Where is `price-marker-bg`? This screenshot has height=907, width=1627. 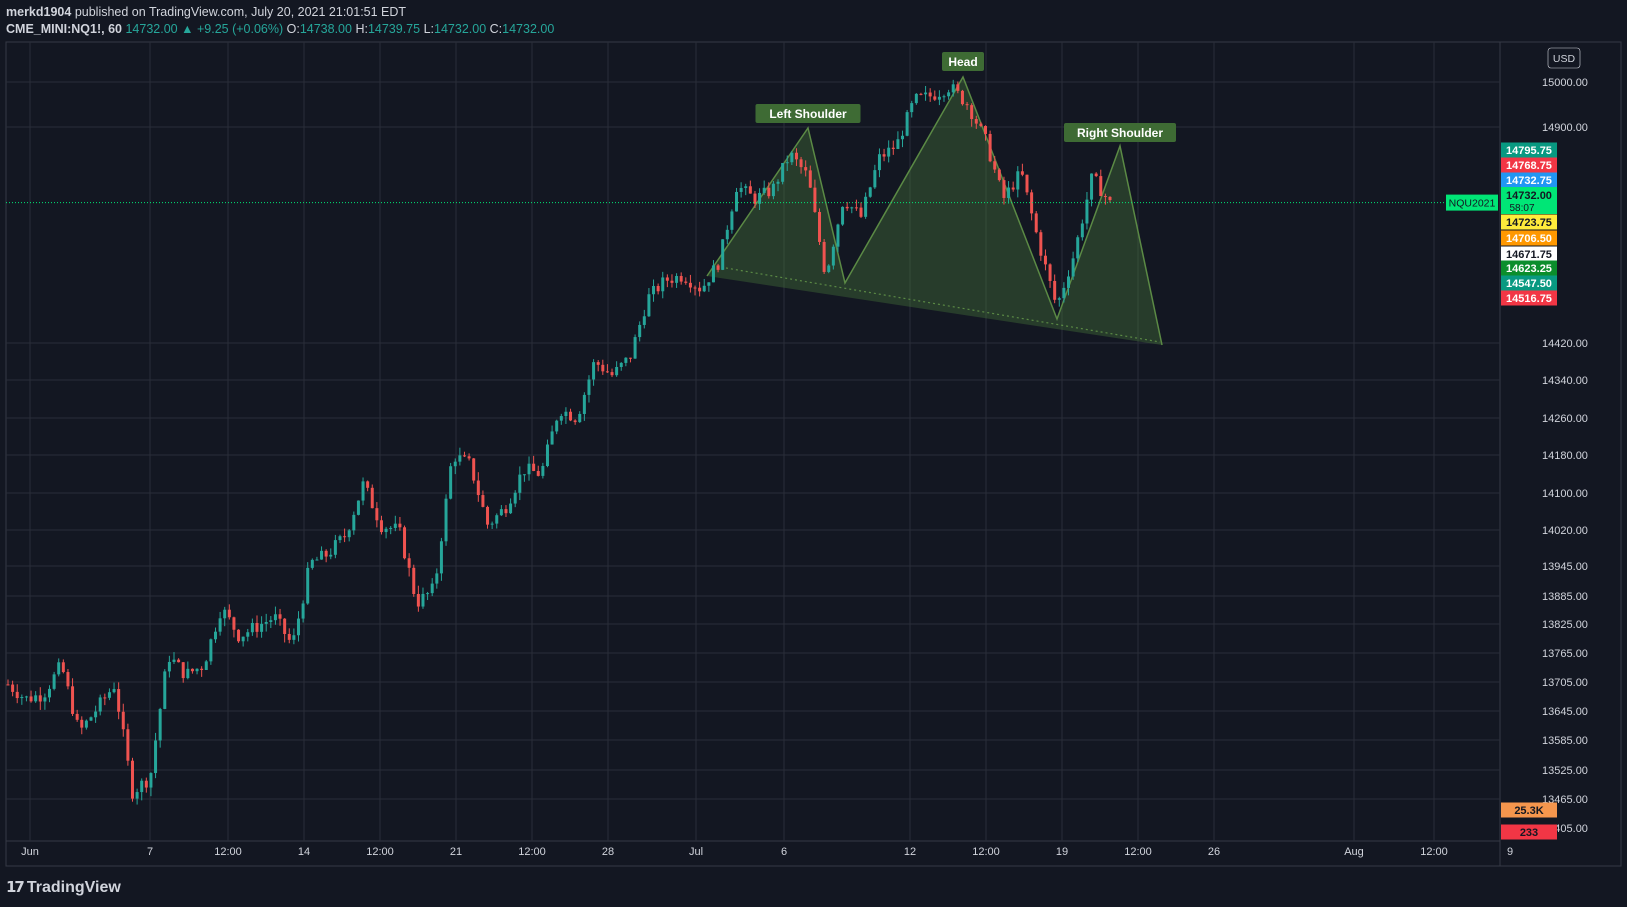
price-marker-bg is located at coordinates (1529, 165).